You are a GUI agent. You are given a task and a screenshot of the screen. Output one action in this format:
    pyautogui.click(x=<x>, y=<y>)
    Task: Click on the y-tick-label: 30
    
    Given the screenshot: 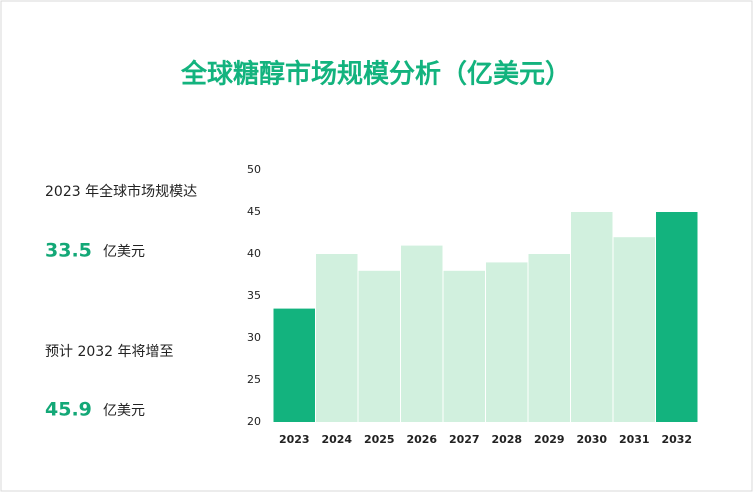 What is the action you would take?
    pyautogui.click(x=254, y=337)
    